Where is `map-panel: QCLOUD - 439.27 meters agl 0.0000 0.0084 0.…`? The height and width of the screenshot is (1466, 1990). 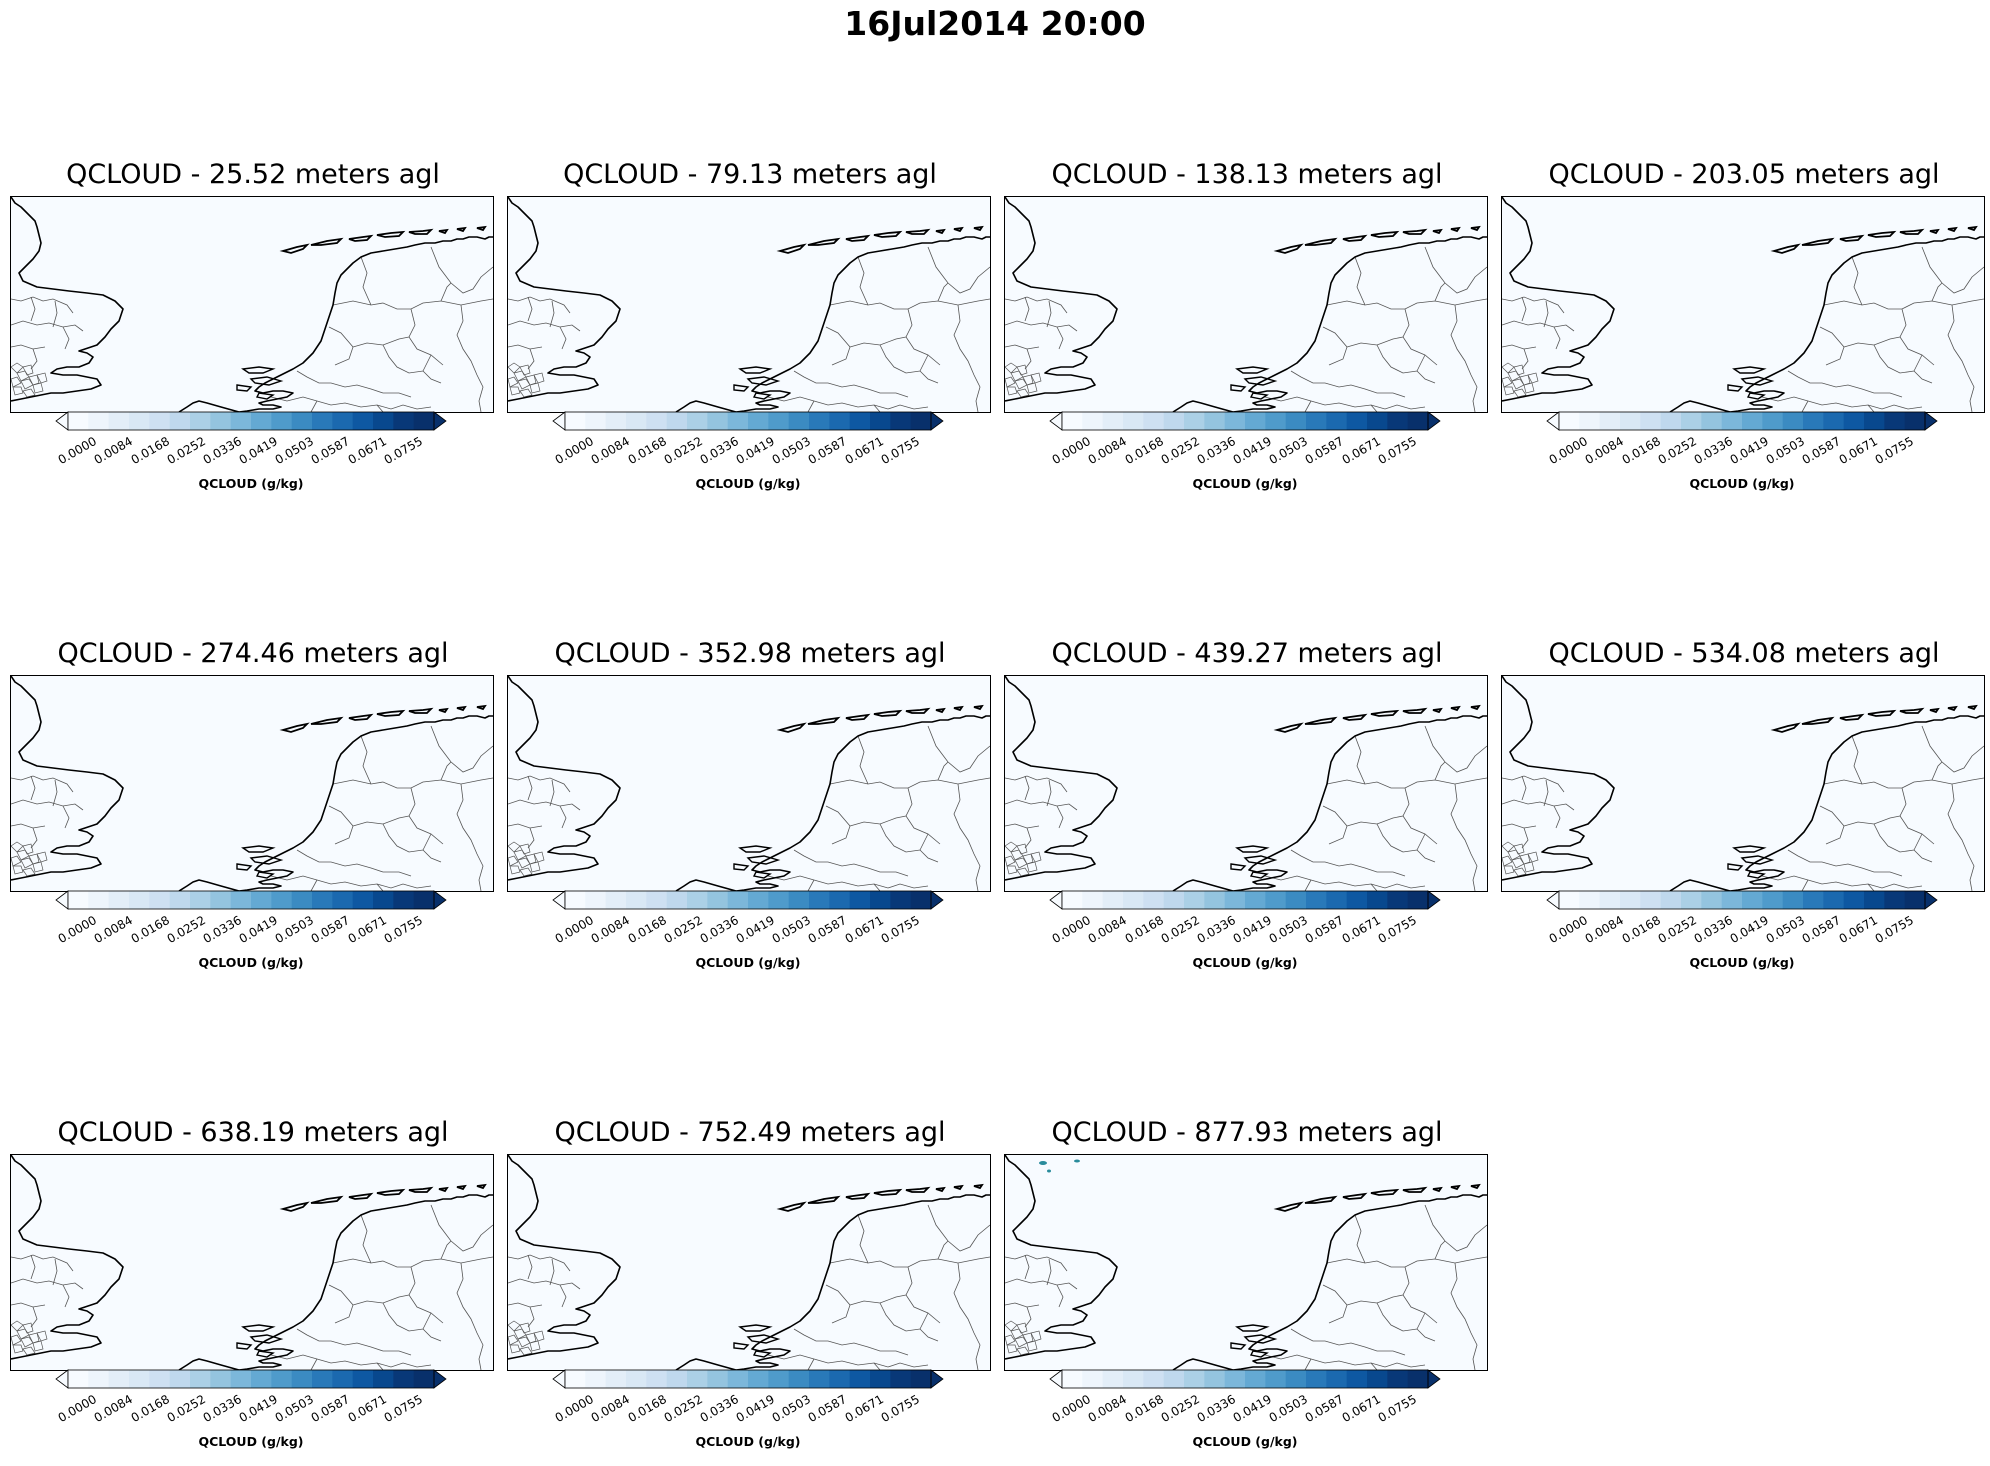 map-panel: QCLOUD - 439.27 meters agl 0.0000 0.0084 0.… is located at coordinates (1247, 812).